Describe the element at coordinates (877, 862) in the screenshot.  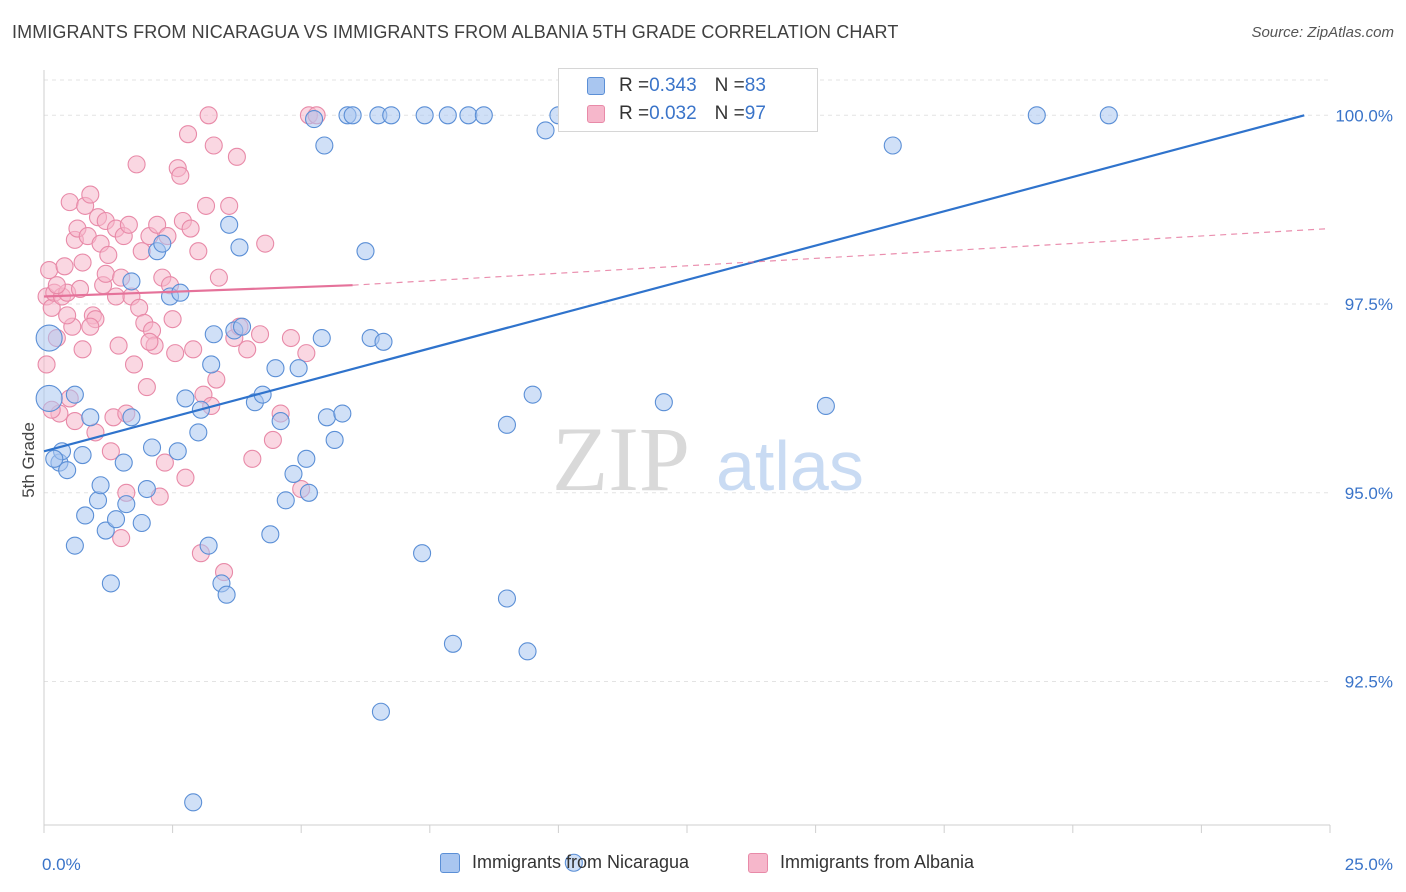
I see `legend-label-albania: Immigrants from Albania` at that location.